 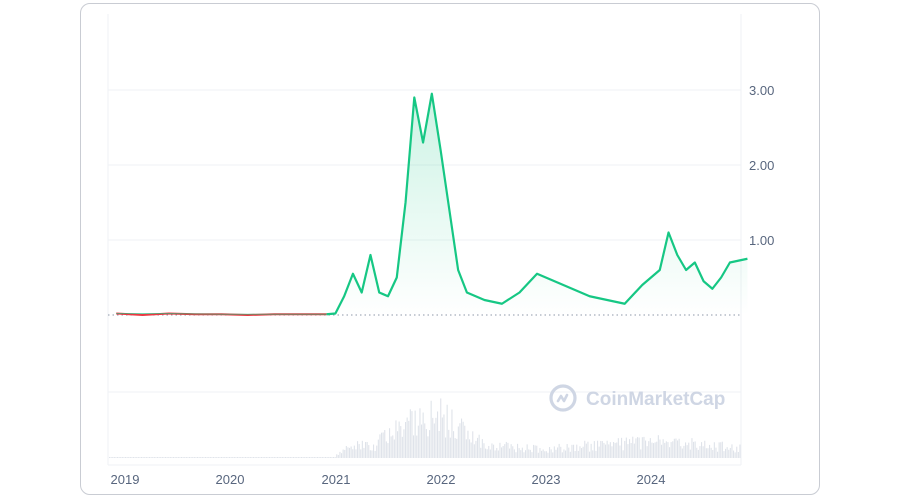 I want to click on coinmarketcap-logo-icon, so click(x=563, y=398).